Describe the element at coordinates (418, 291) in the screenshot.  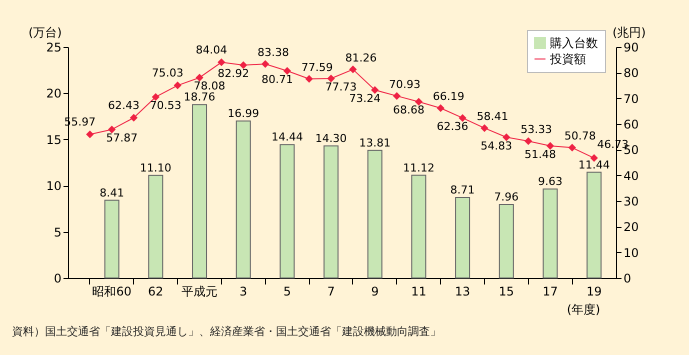
I see `x-tick-label: 11` at that location.